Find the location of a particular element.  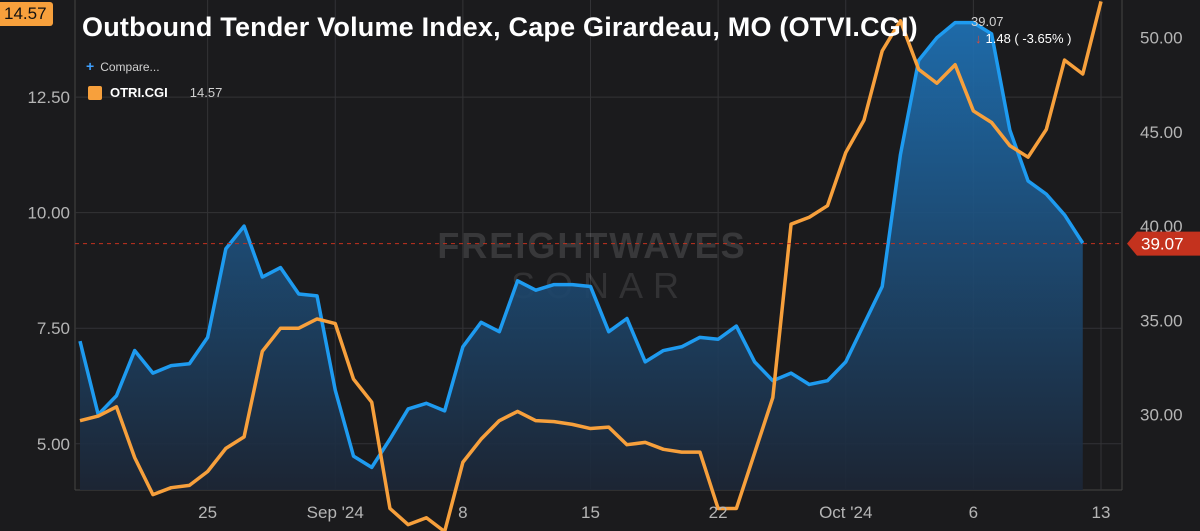

legend-otri: OTRI.CGI 14.57 is located at coordinates (155, 92).